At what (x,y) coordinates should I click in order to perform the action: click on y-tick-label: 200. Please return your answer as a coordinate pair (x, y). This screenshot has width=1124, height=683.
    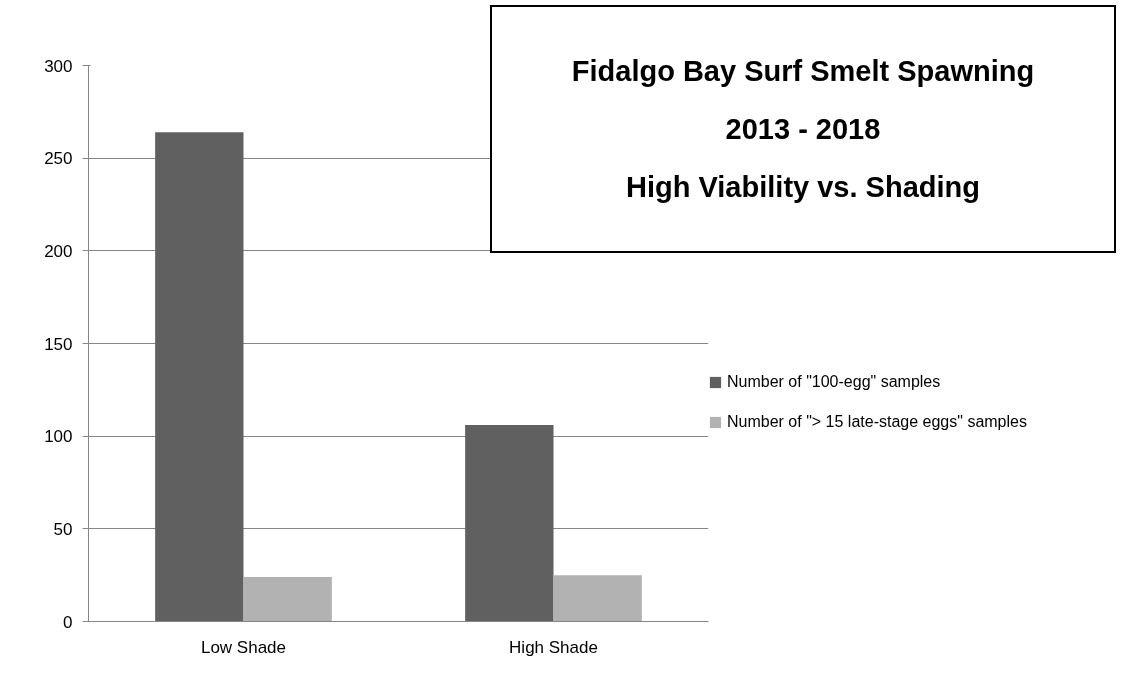
    Looking at the image, I should click on (58, 251).